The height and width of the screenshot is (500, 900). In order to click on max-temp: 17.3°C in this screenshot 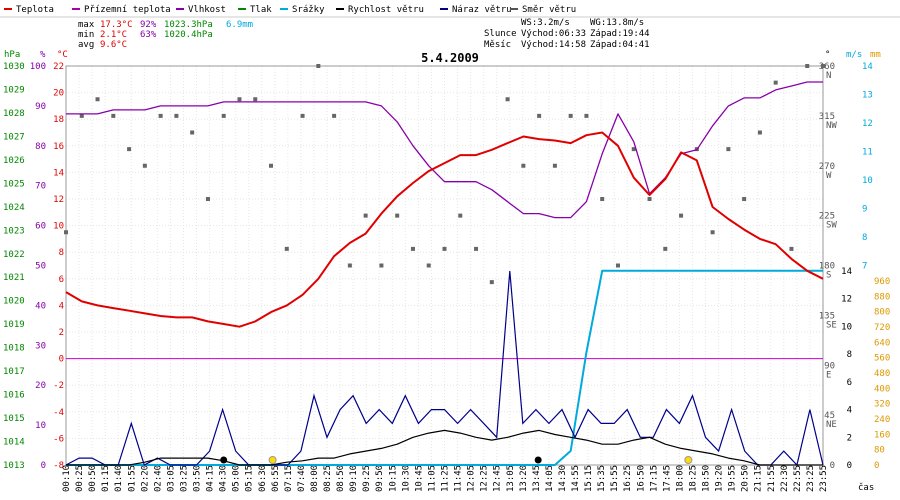, I will do `click(116, 25)`.